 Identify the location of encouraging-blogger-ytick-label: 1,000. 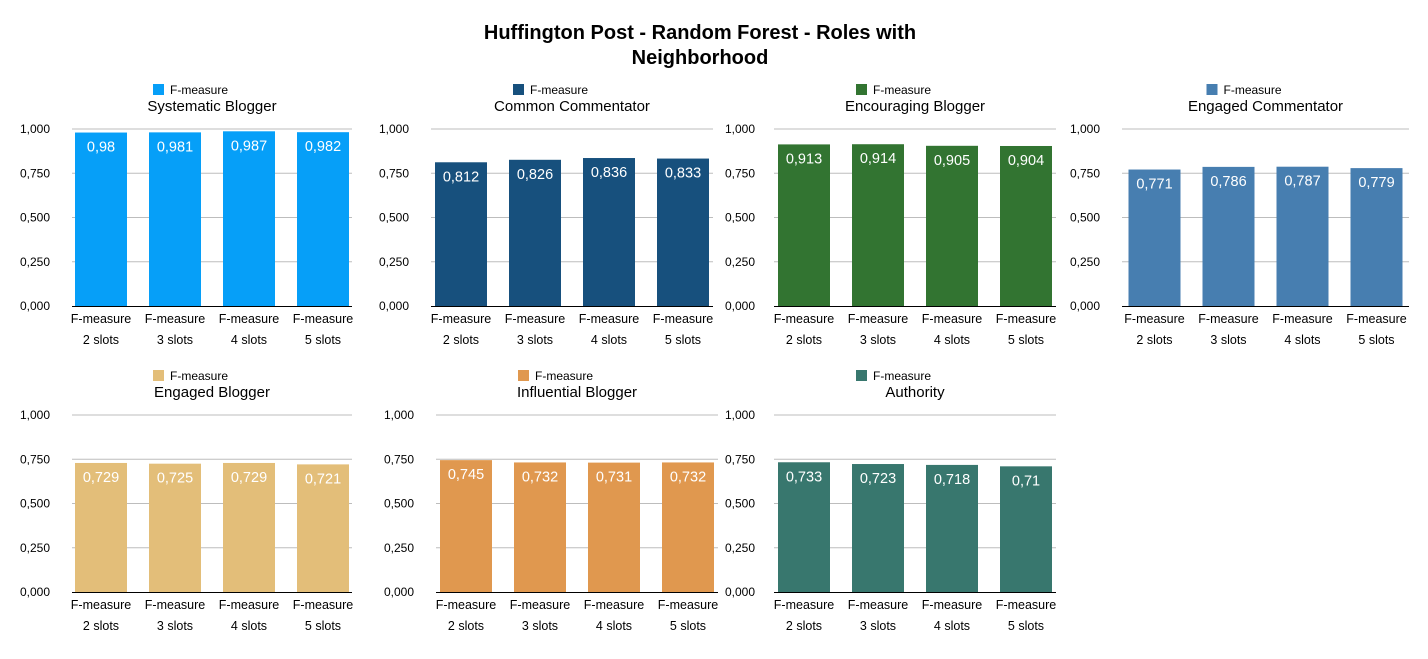
(740, 129).